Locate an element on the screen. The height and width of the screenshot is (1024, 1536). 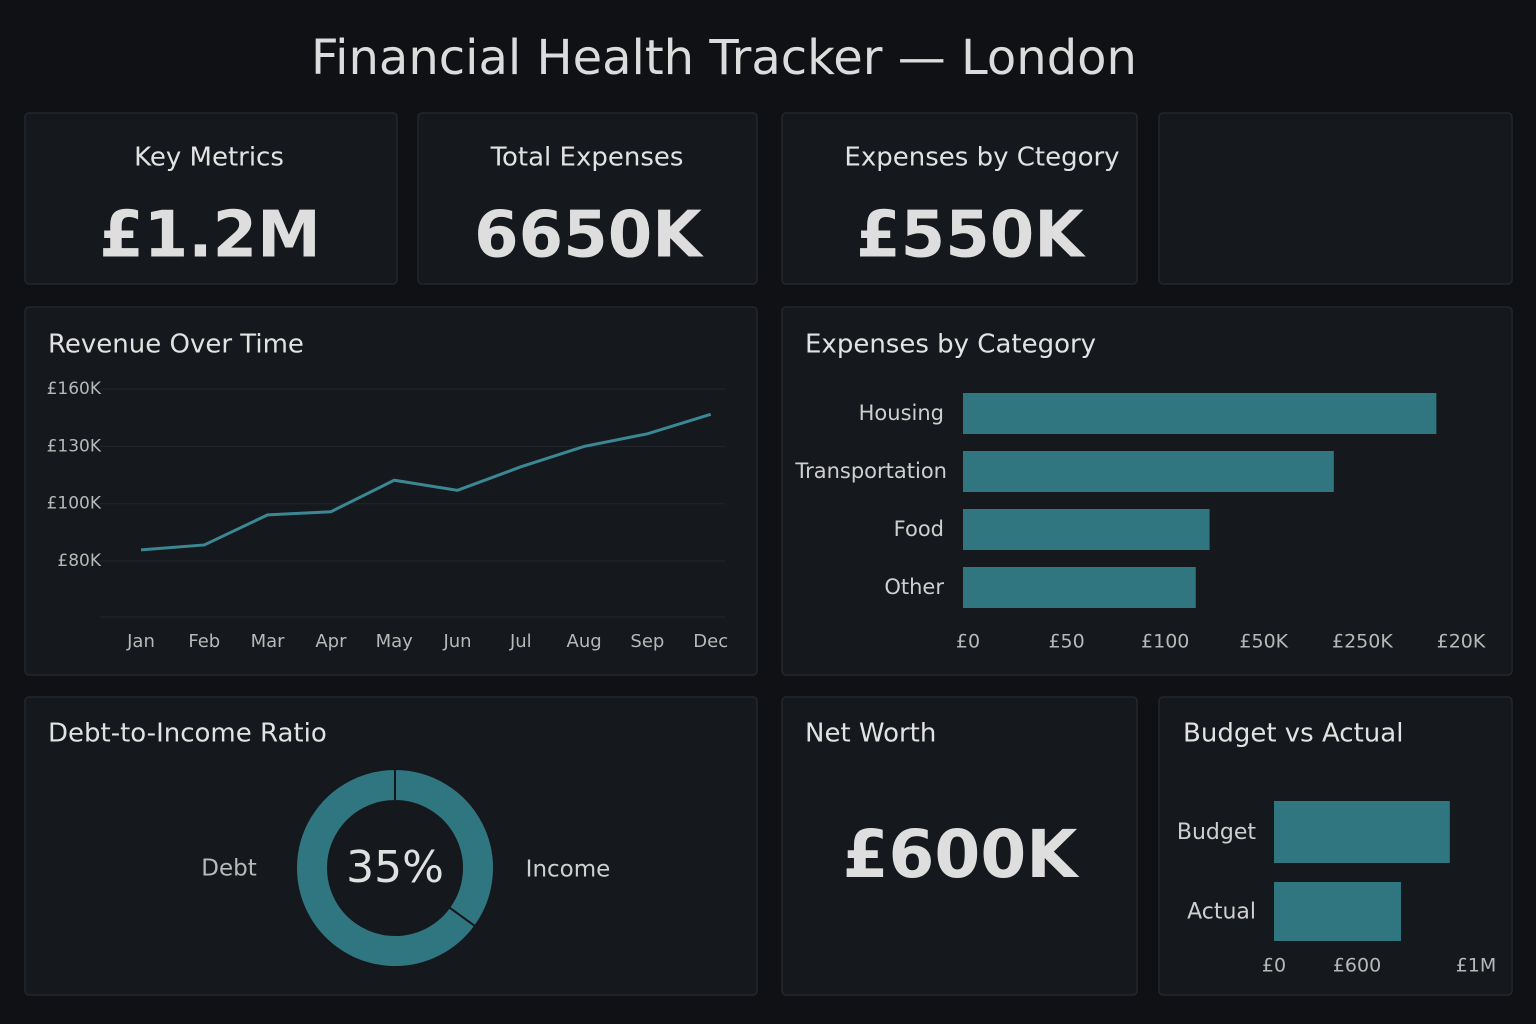
y-tick-label: £80K is located at coordinates (79, 561).